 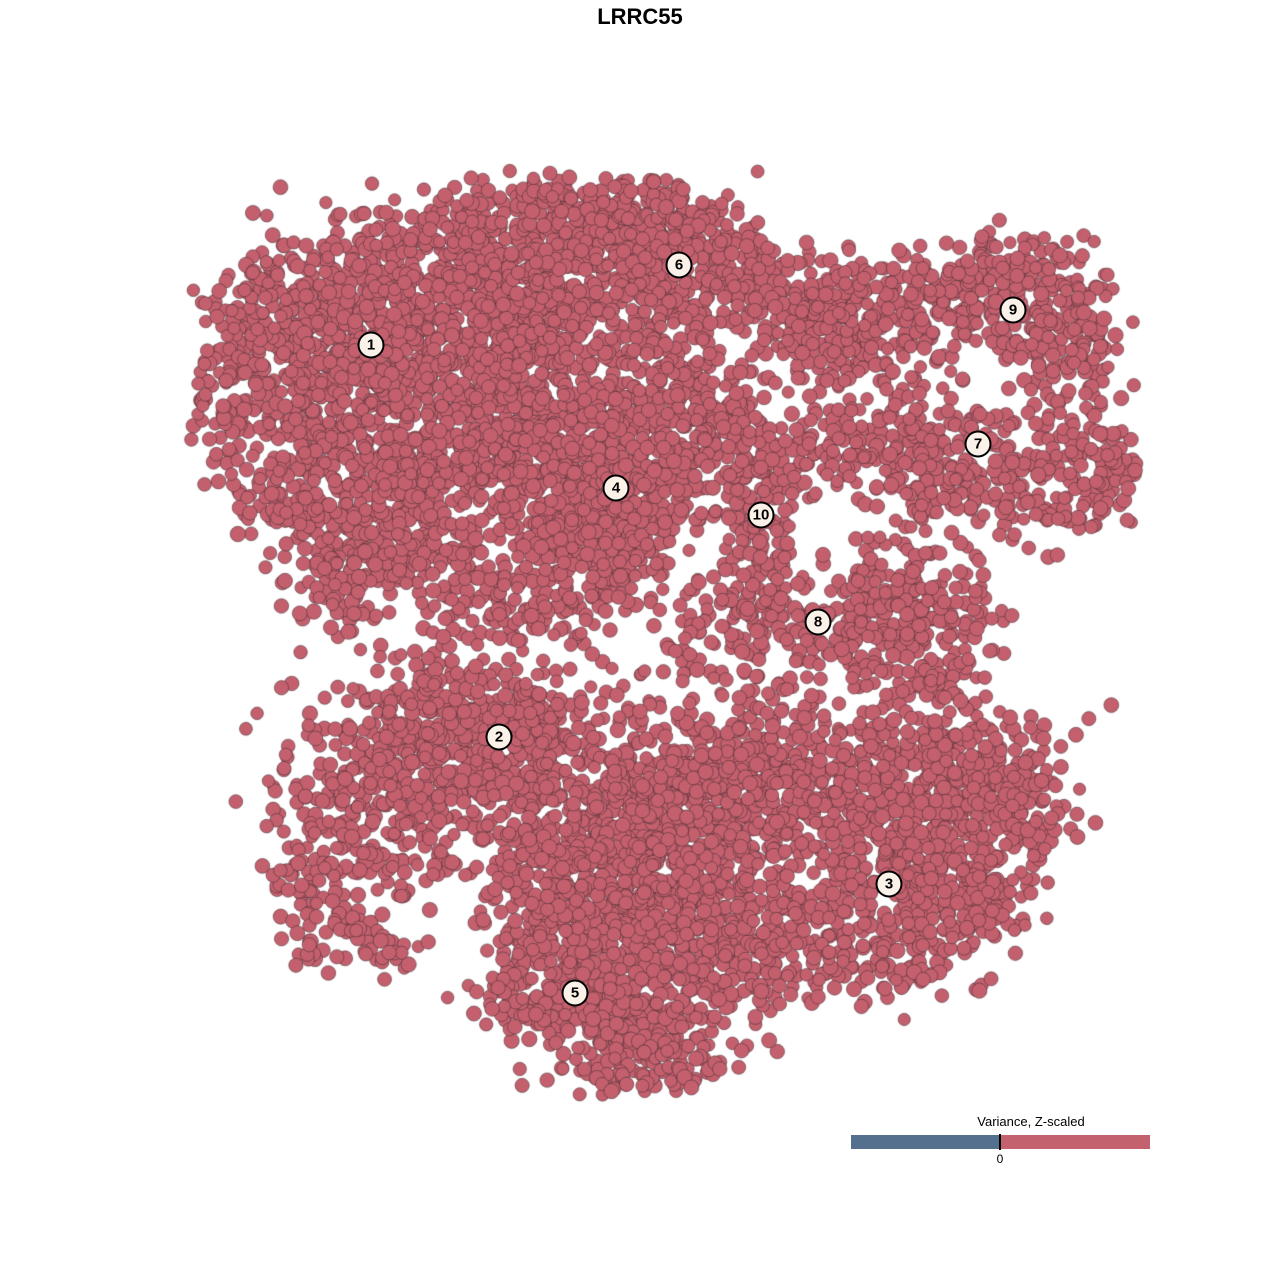 I want to click on cluster-label-1: 1, so click(x=371, y=345).